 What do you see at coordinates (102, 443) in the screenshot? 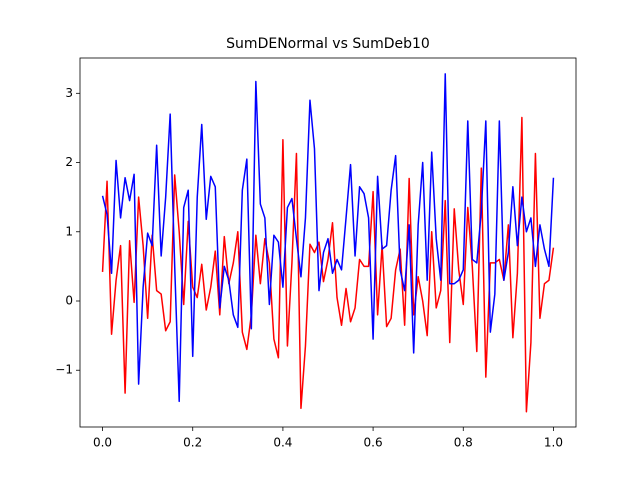
I see `x-tick-label: 0.0` at bounding box center [102, 443].